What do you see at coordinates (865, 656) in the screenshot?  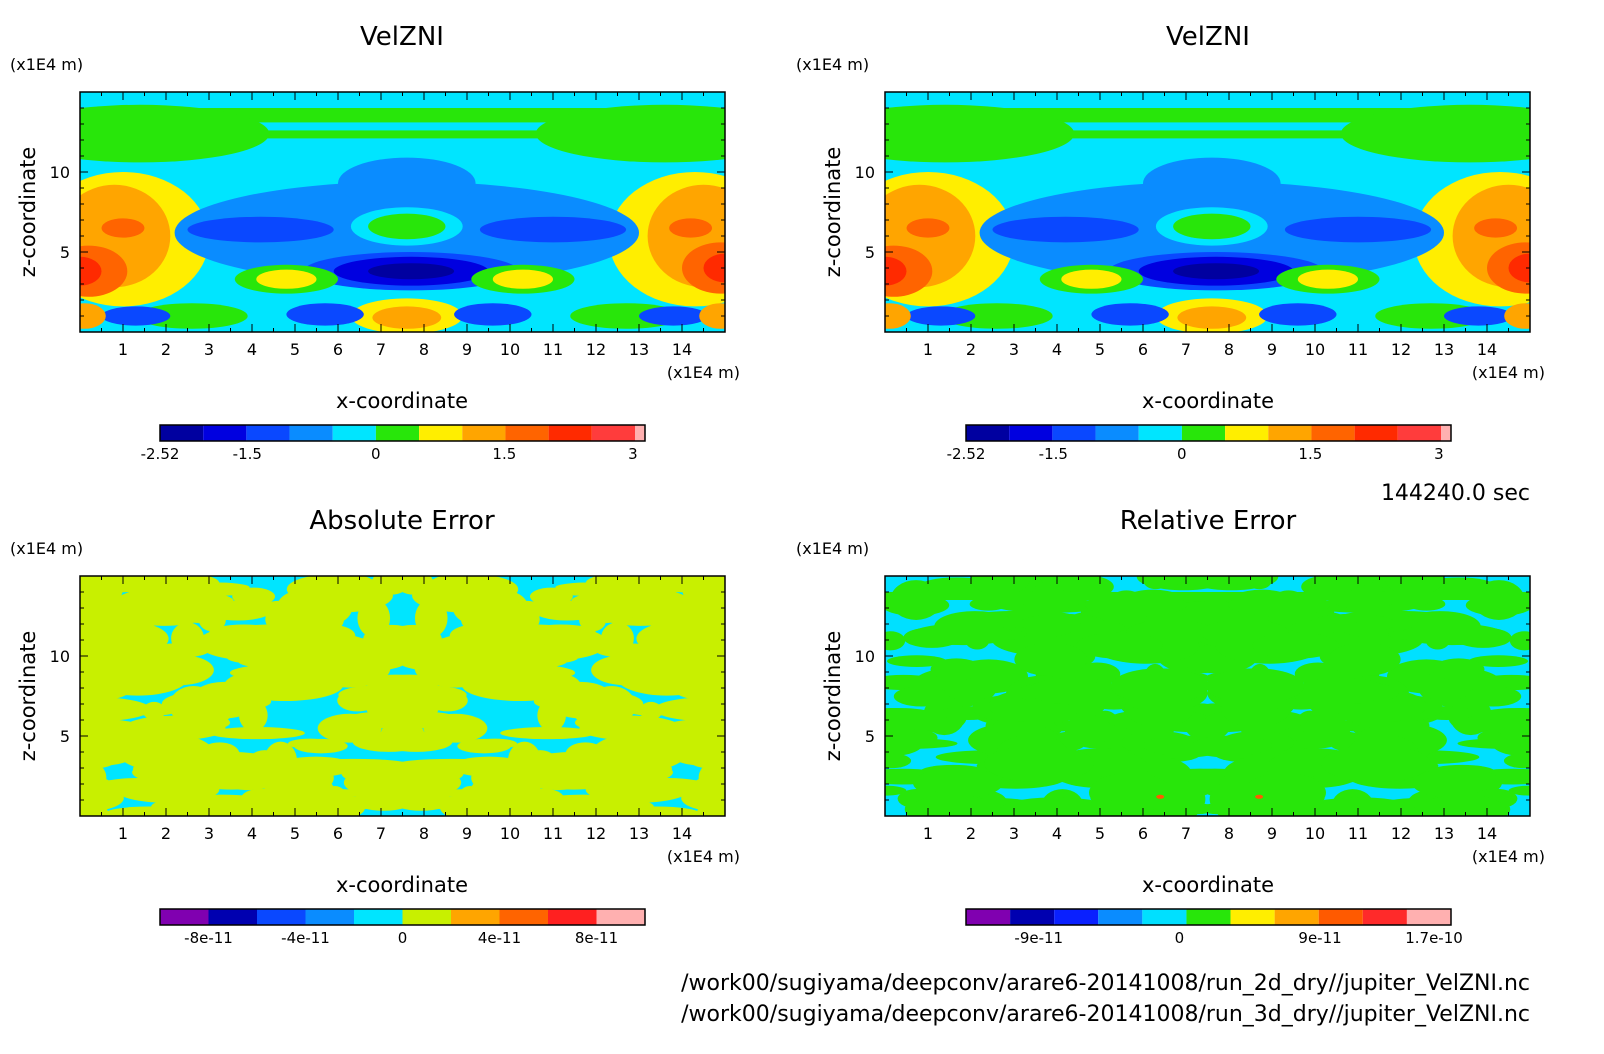 I see `y-tick-label: 10` at bounding box center [865, 656].